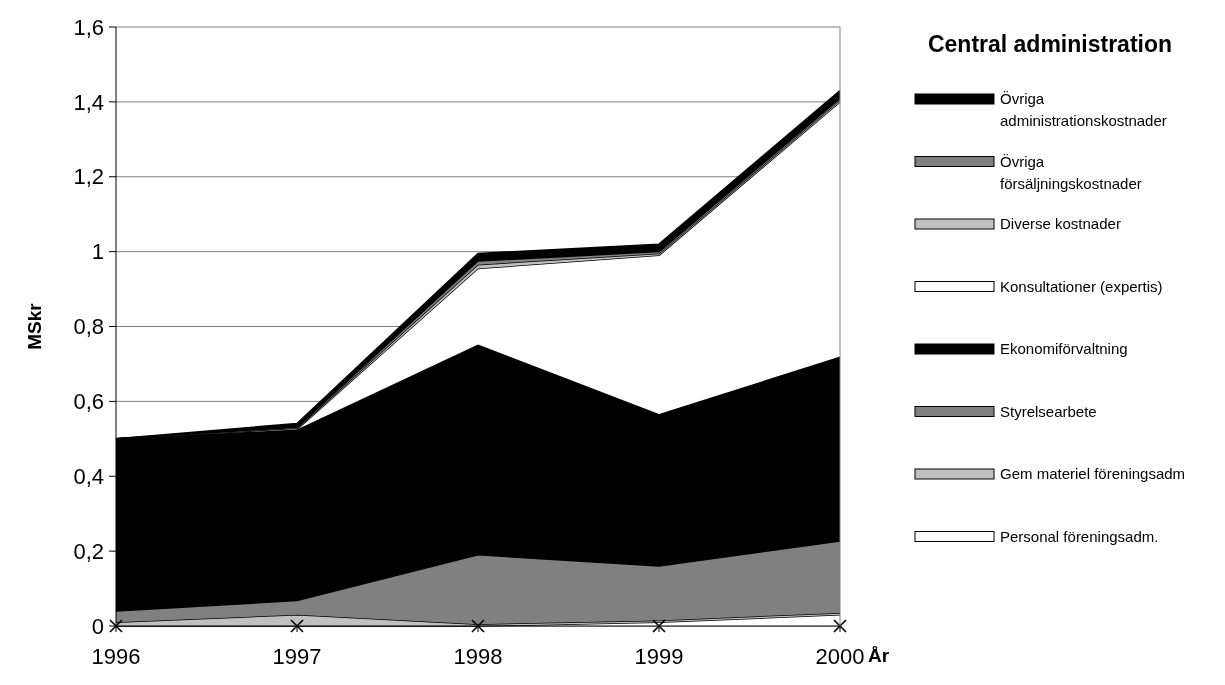  I want to click on y-tick-label: 0,2, so click(88, 551).